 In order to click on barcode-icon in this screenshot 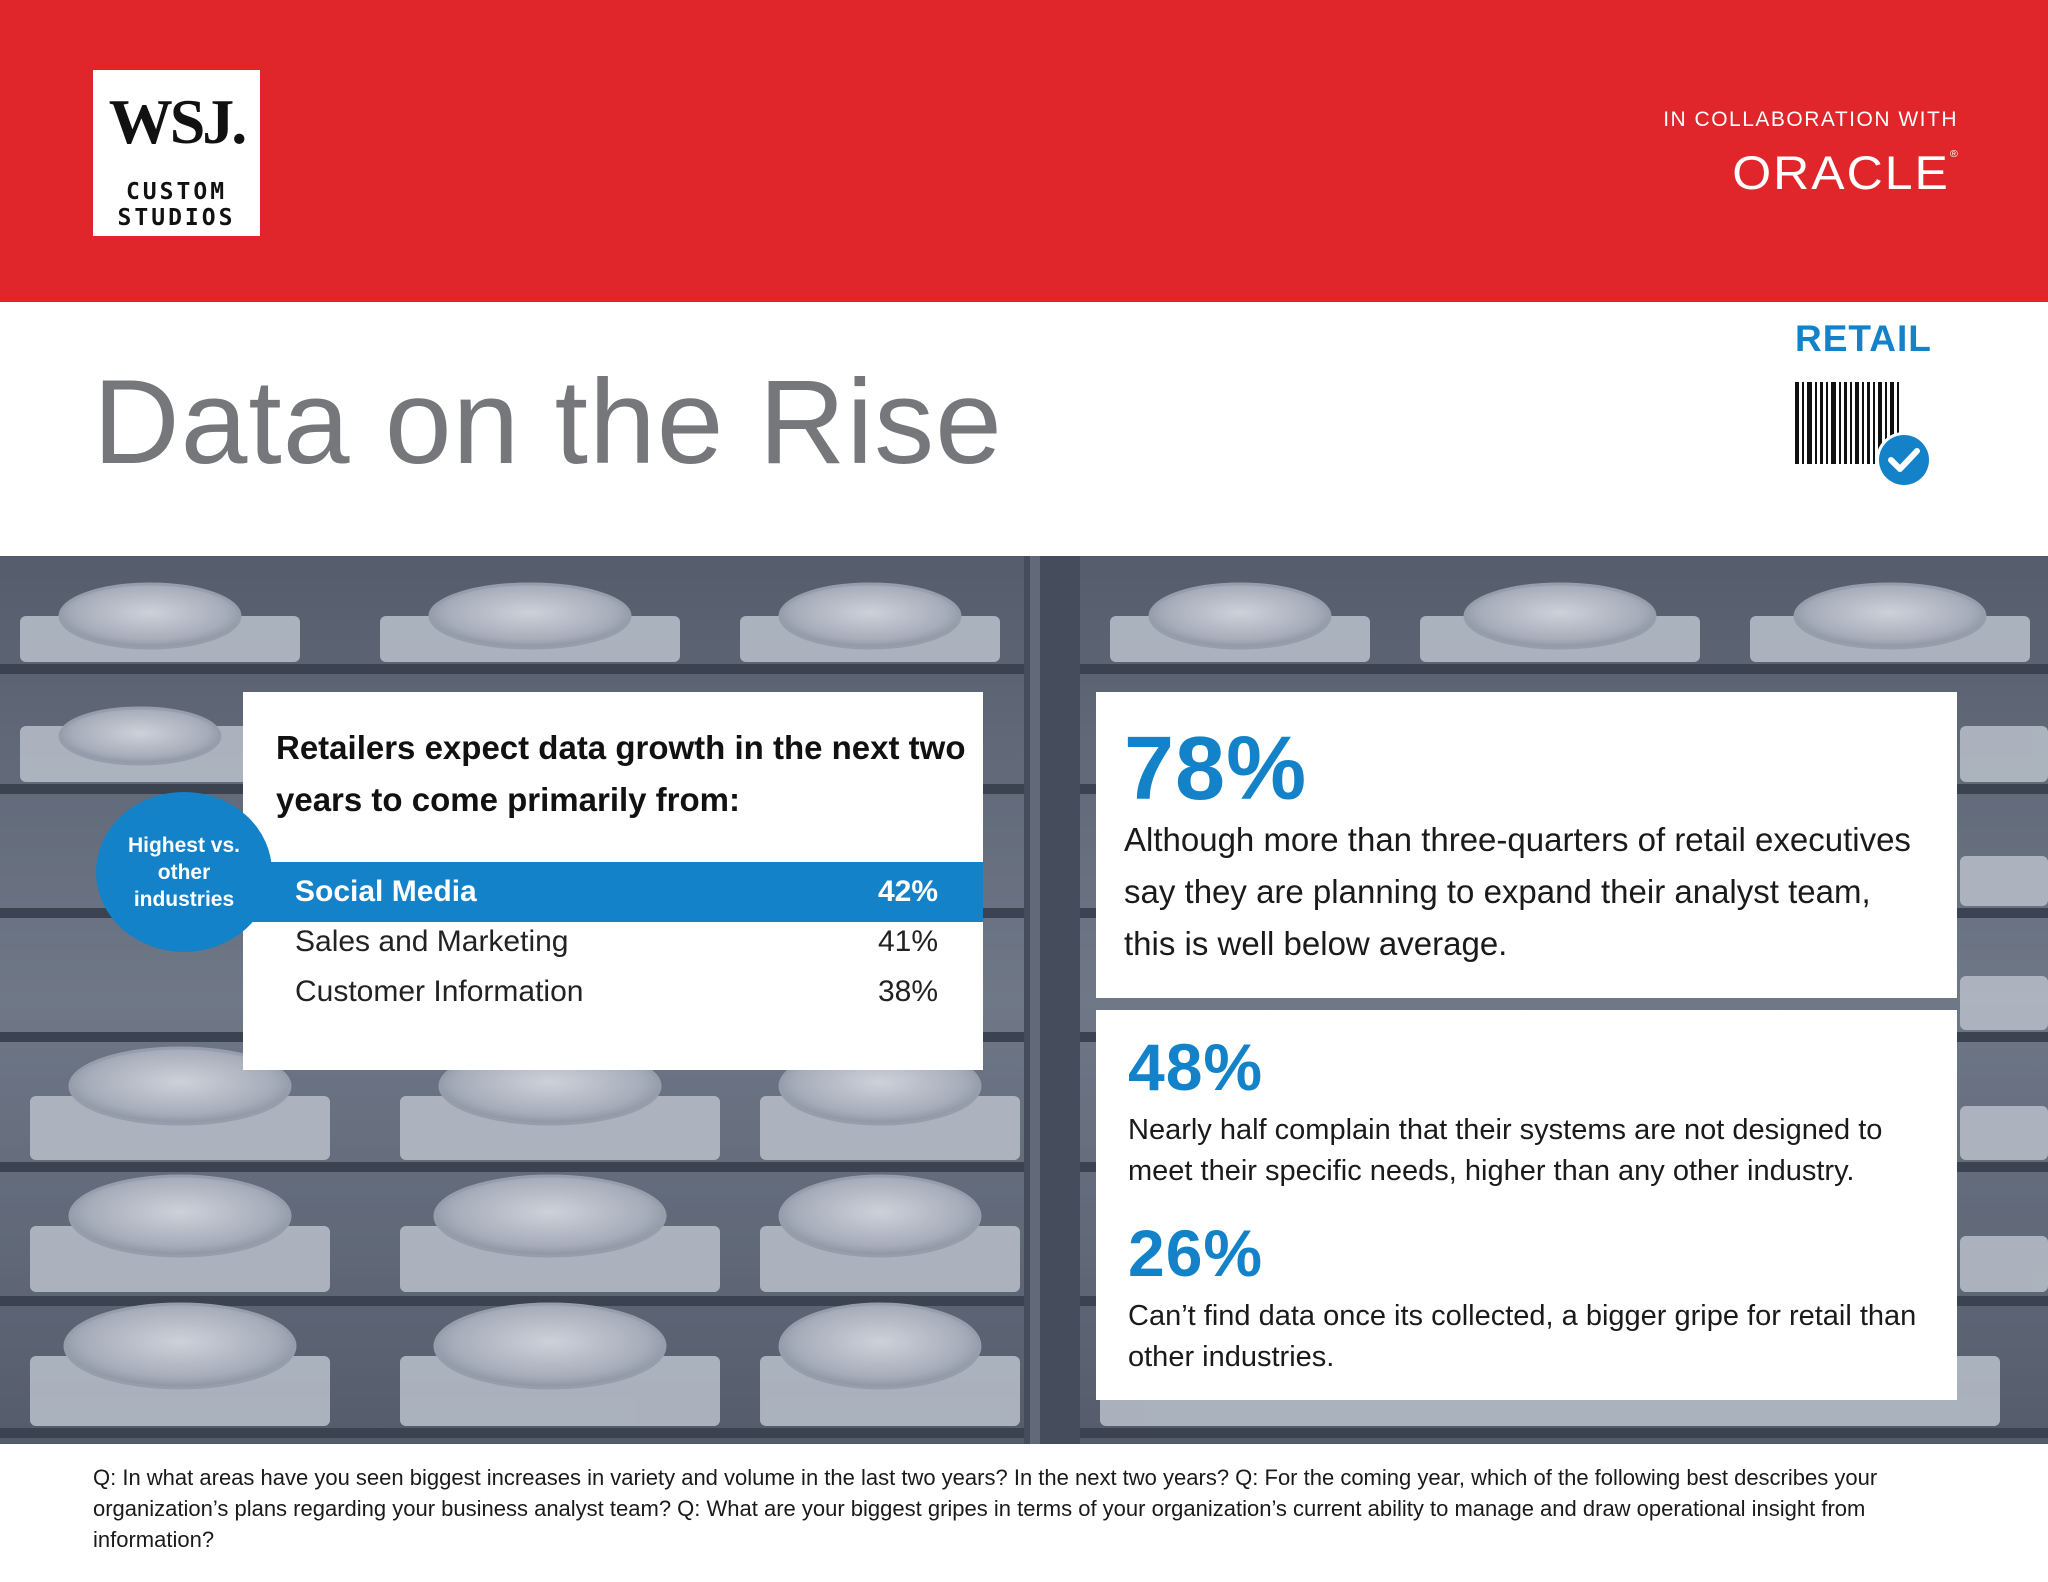, I will do `click(1863, 435)`.